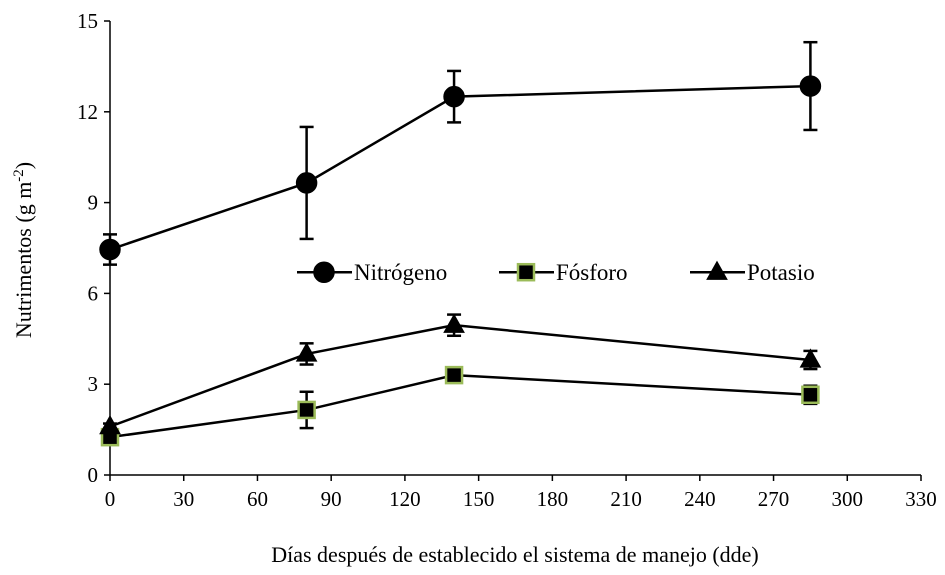 The width and height of the screenshot is (945, 575). Describe the element at coordinates (405, 499) in the screenshot. I see `x-tick-label: 120` at that location.